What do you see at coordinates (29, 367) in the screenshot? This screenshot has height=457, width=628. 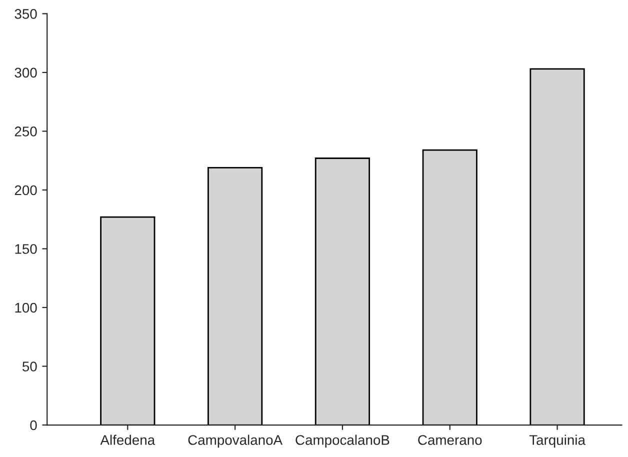 I see `y-tick-label: 50` at bounding box center [29, 367].